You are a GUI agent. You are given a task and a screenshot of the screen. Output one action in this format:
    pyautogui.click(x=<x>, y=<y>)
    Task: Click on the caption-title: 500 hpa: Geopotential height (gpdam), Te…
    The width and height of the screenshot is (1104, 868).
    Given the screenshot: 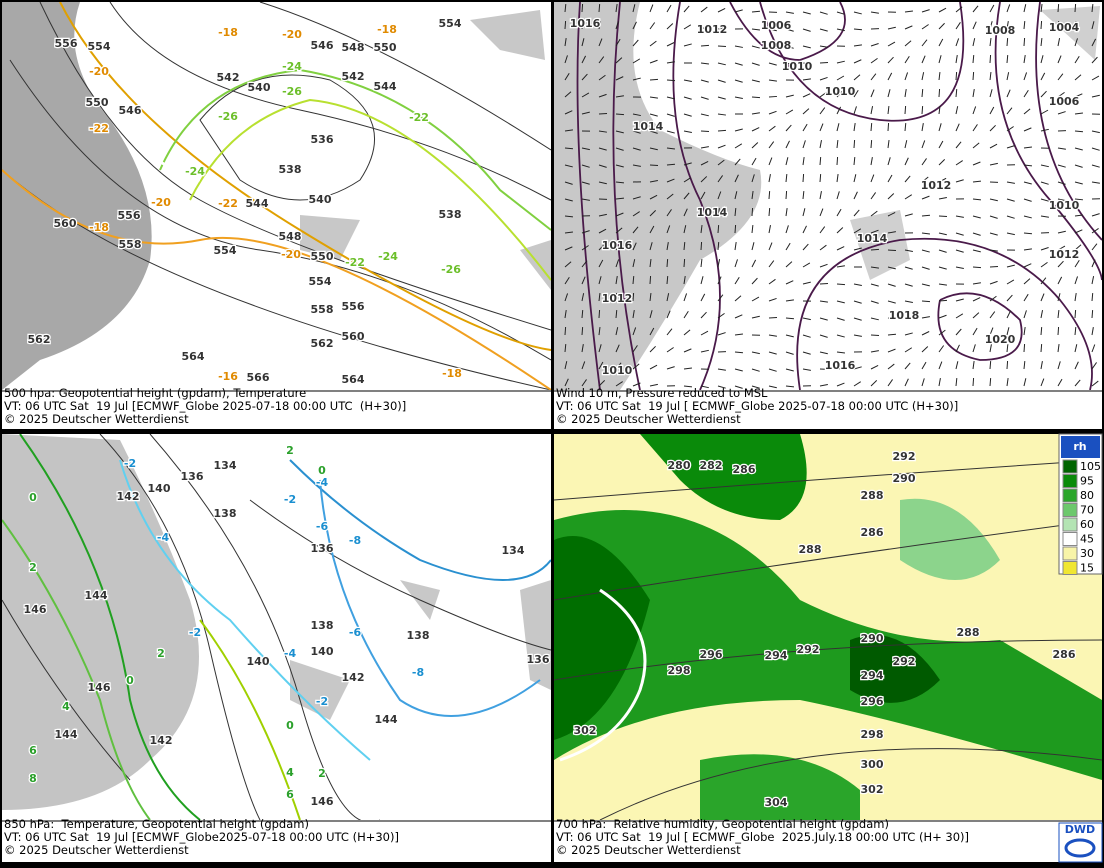 What is the action you would take?
    pyautogui.click(x=155, y=393)
    